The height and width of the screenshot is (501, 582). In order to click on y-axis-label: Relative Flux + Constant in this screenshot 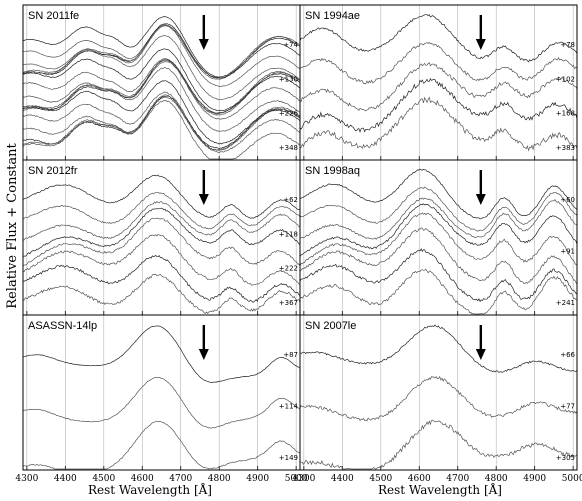, I will do `click(12, 226)`.